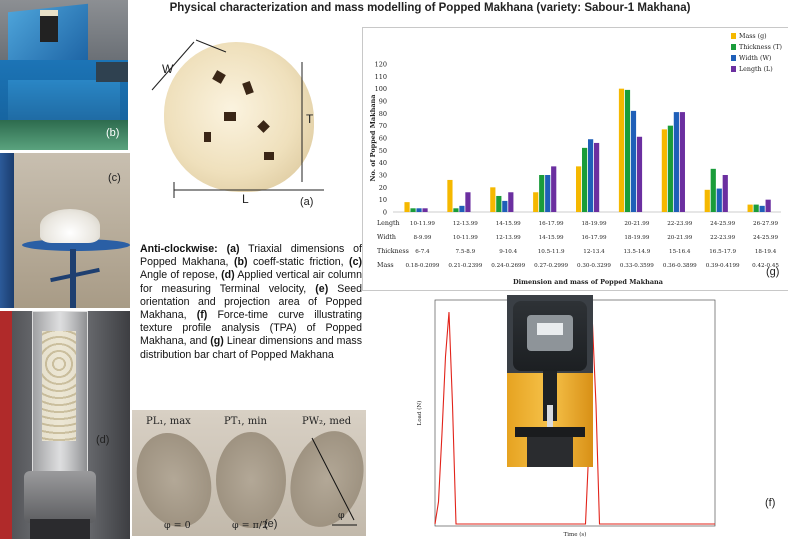 The image size is (788, 539). What do you see at coordinates (588, 282) in the screenshot?
I see `x-axis-label: Dimension and mass of Popped Makhana` at bounding box center [588, 282].